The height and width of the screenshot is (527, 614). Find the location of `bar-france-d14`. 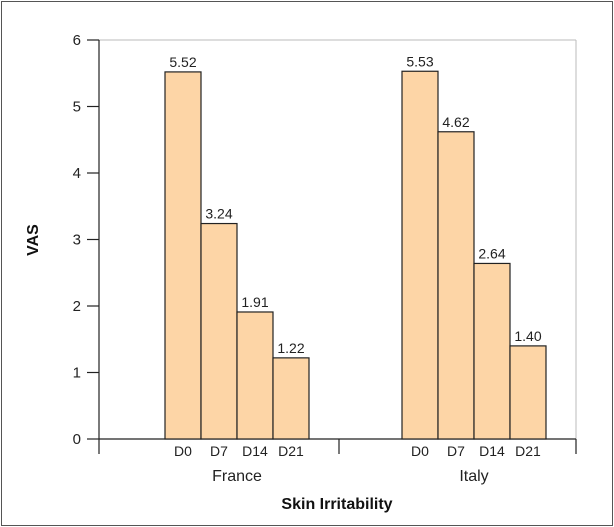

bar-france-d14 is located at coordinates (255, 375).